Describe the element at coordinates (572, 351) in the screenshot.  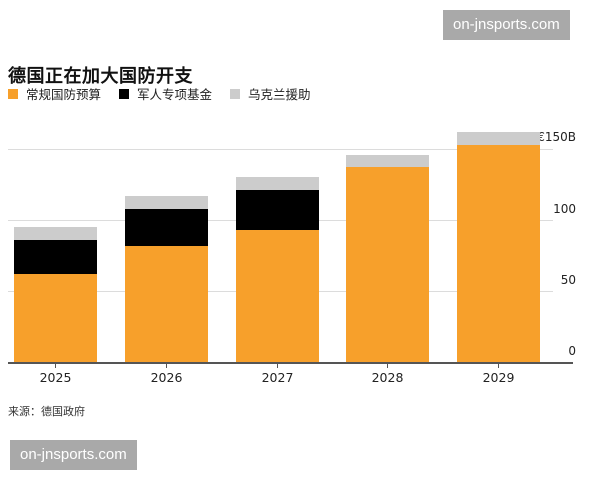
I see `y-tick-0: 0` at that location.